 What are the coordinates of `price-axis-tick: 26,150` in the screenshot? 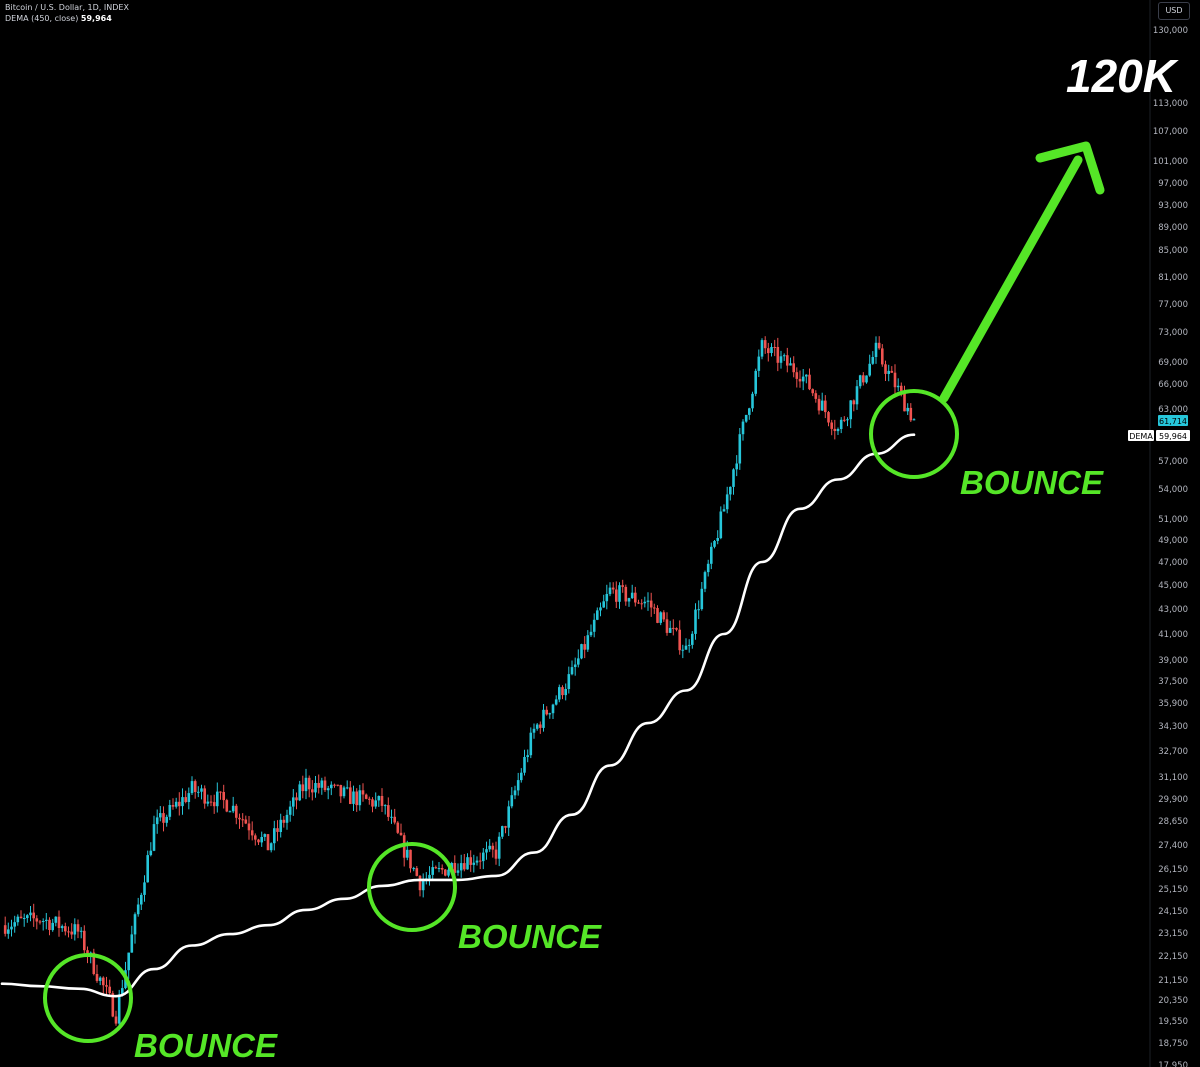 It's located at (1173, 870).